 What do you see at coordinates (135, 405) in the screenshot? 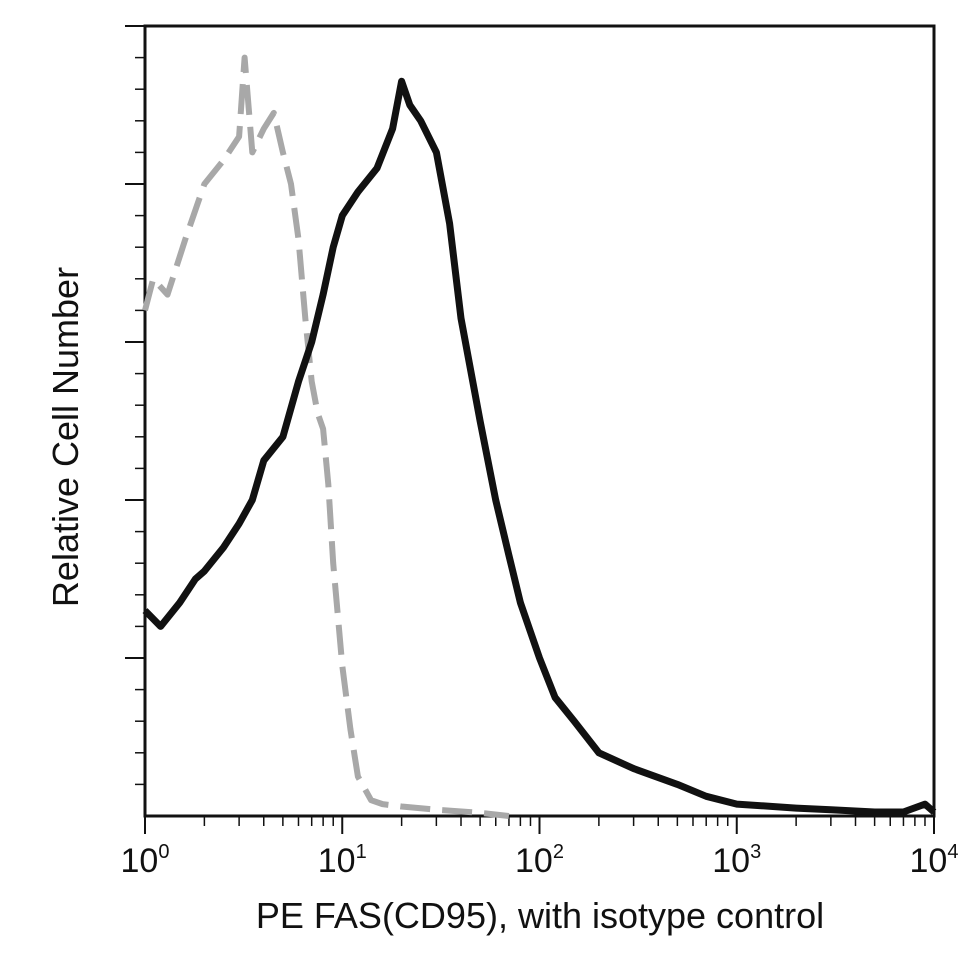
I see `y-axis-ticks` at bounding box center [135, 405].